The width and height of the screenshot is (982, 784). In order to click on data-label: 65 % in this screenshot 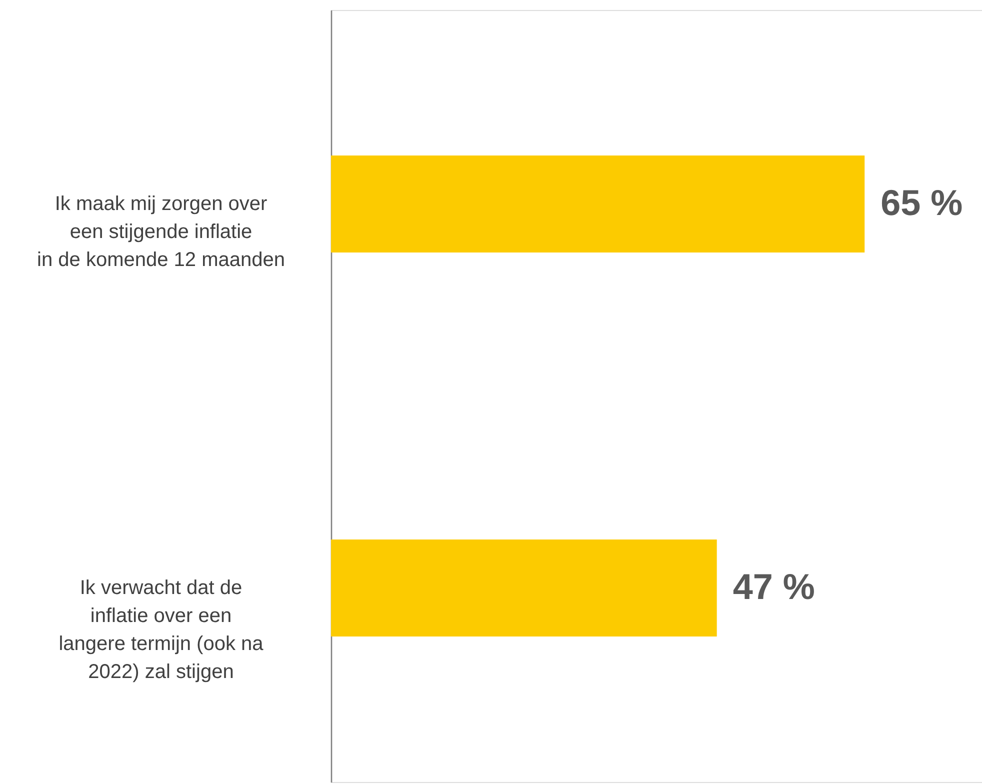, I will do `click(921, 202)`.